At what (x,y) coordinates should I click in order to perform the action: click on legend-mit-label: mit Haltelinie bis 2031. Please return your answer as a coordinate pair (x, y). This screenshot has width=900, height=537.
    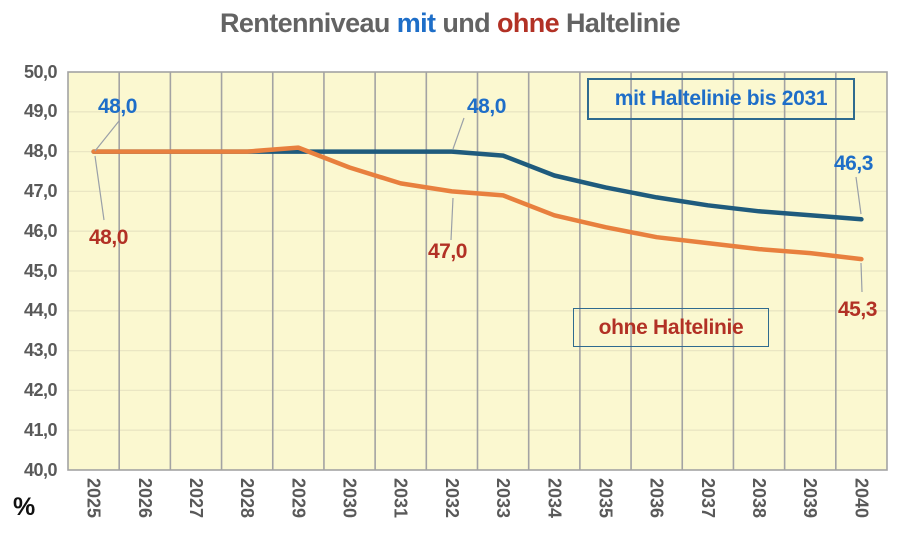
    Looking at the image, I should click on (721, 98).